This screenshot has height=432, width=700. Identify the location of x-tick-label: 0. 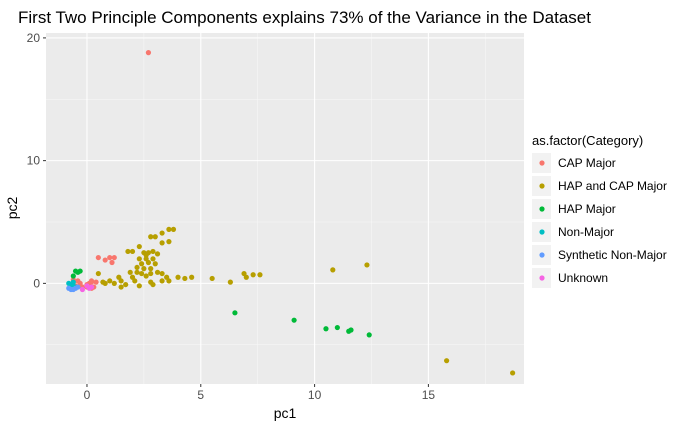
(87, 395).